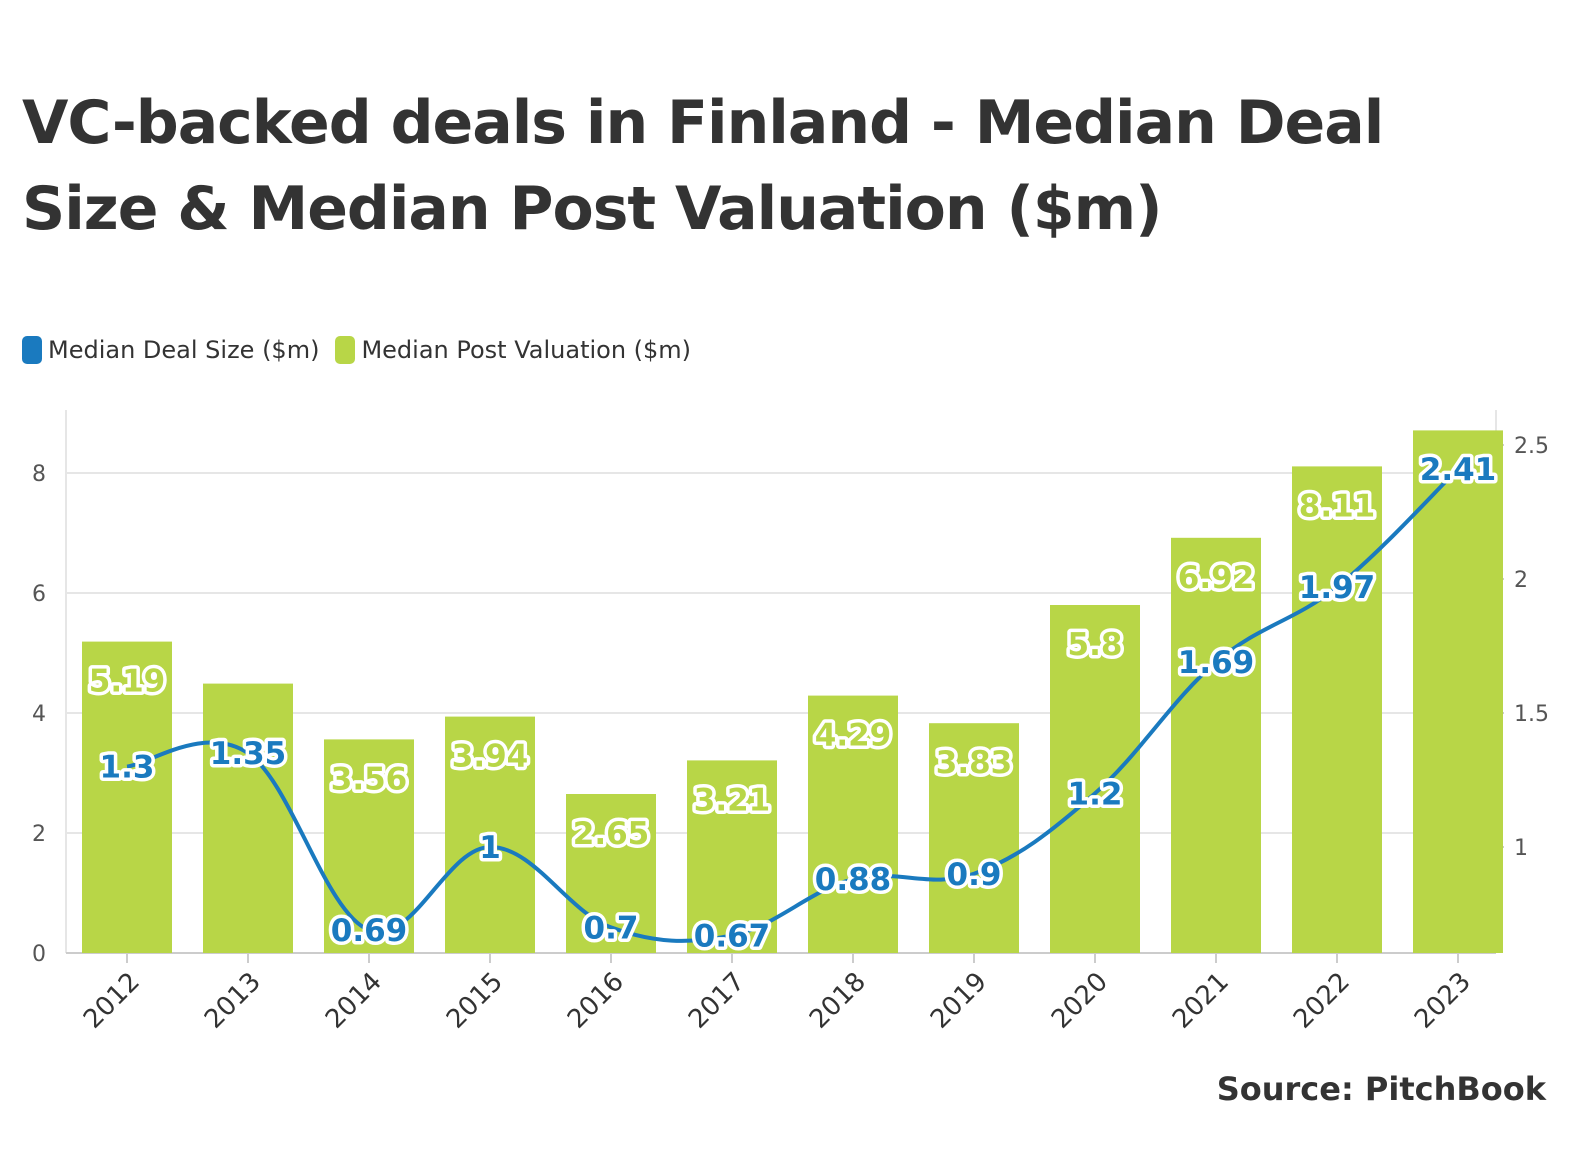  Describe the element at coordinates (127, 682) in the screenshot. I see `bar-data-label: 5.19` at that location.